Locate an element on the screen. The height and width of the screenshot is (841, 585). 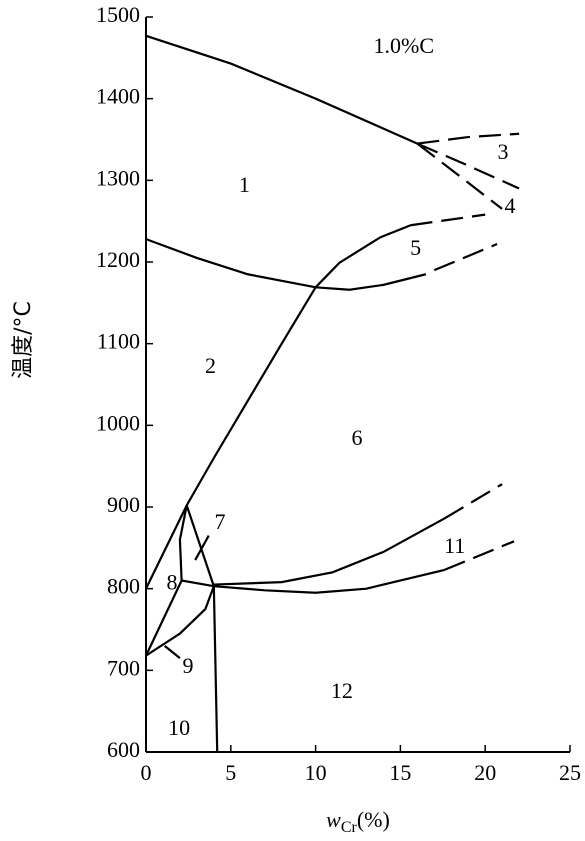
x-tick-label: 10 is located at coordinates (316, 772).